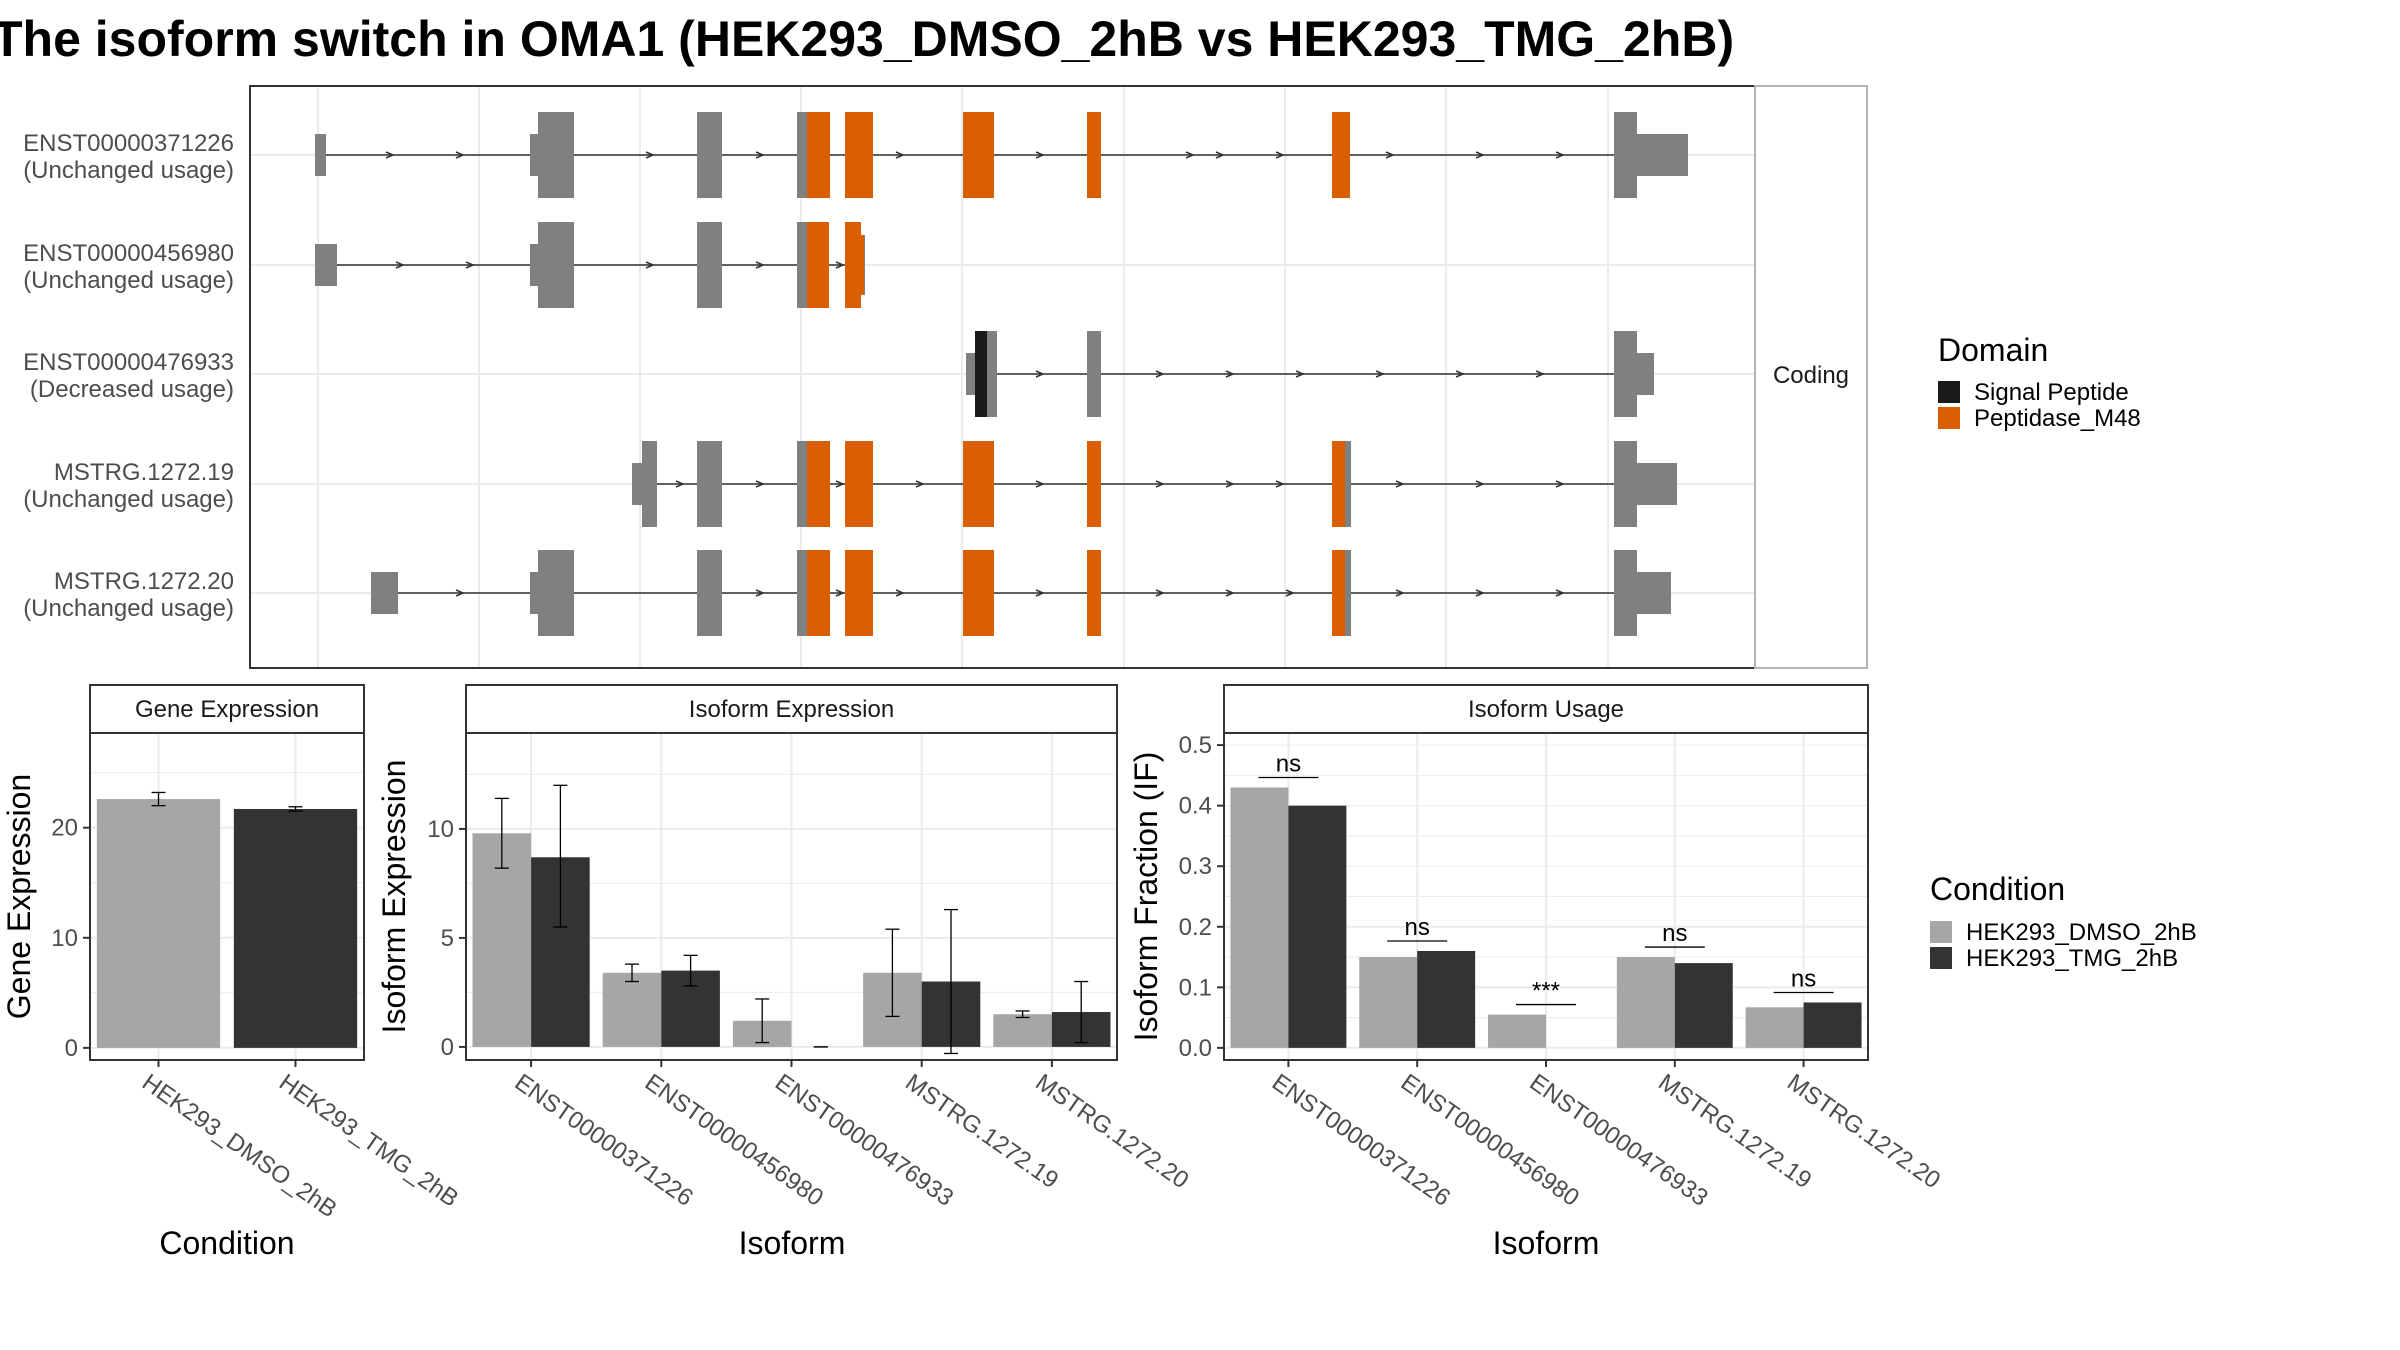 This screenshot has width=2400, height=1350. I want to click on legend-label-dmso: HEK293_DMSO_2hB, so click(2081, 932).